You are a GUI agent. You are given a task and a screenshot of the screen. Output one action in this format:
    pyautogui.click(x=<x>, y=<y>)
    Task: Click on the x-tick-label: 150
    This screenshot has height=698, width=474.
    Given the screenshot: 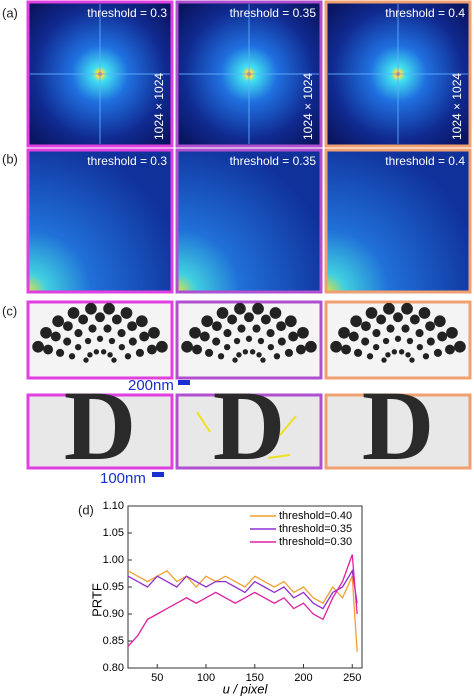 What is the action you would take?
    pyautogui.click(x=255, y=678)
    